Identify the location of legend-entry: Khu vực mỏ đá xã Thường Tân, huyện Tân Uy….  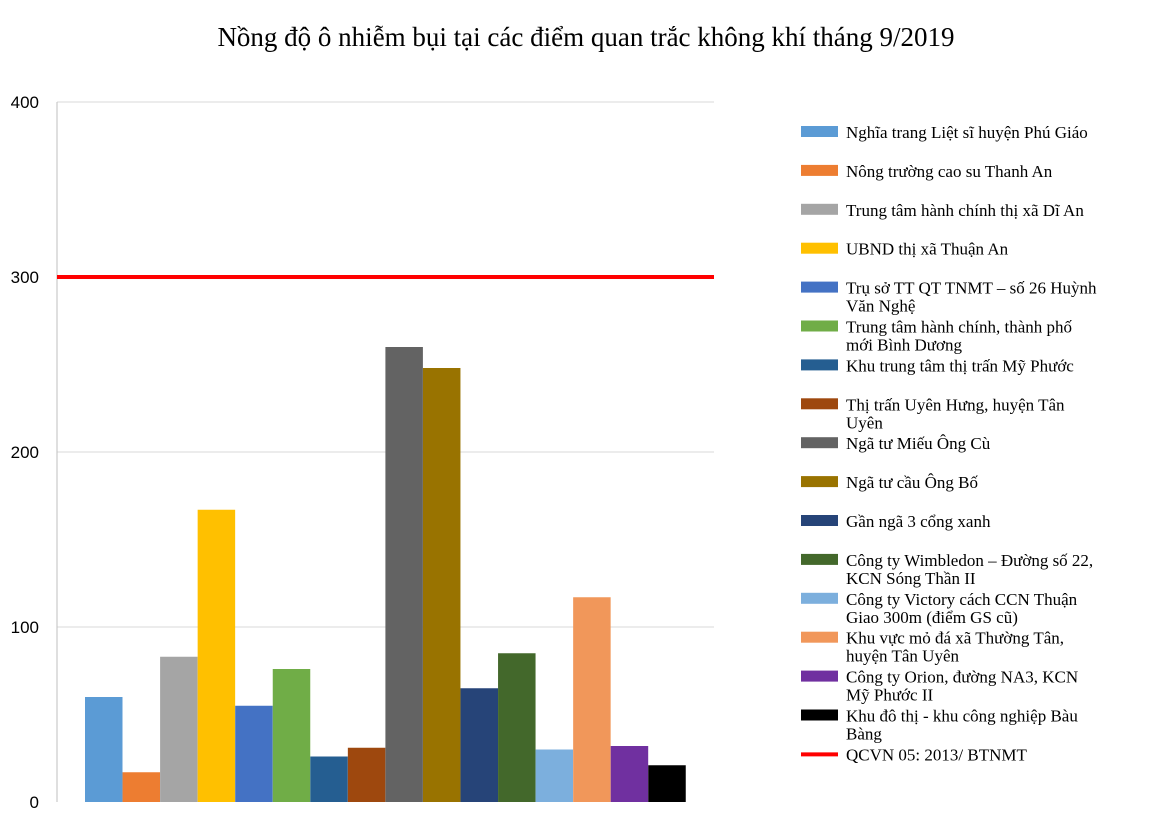
(955, 647).